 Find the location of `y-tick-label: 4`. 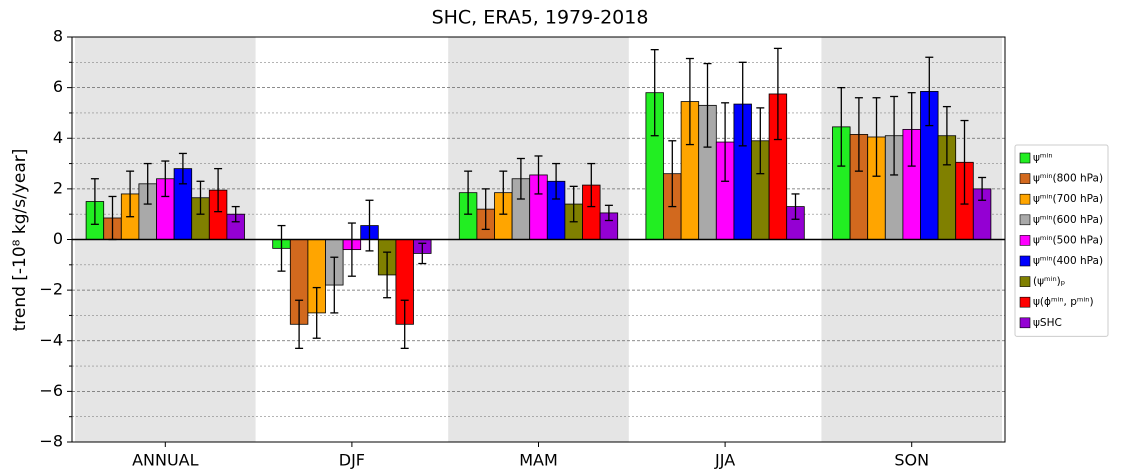

y-tick-label: 4 is located at coordinates (58, 137).